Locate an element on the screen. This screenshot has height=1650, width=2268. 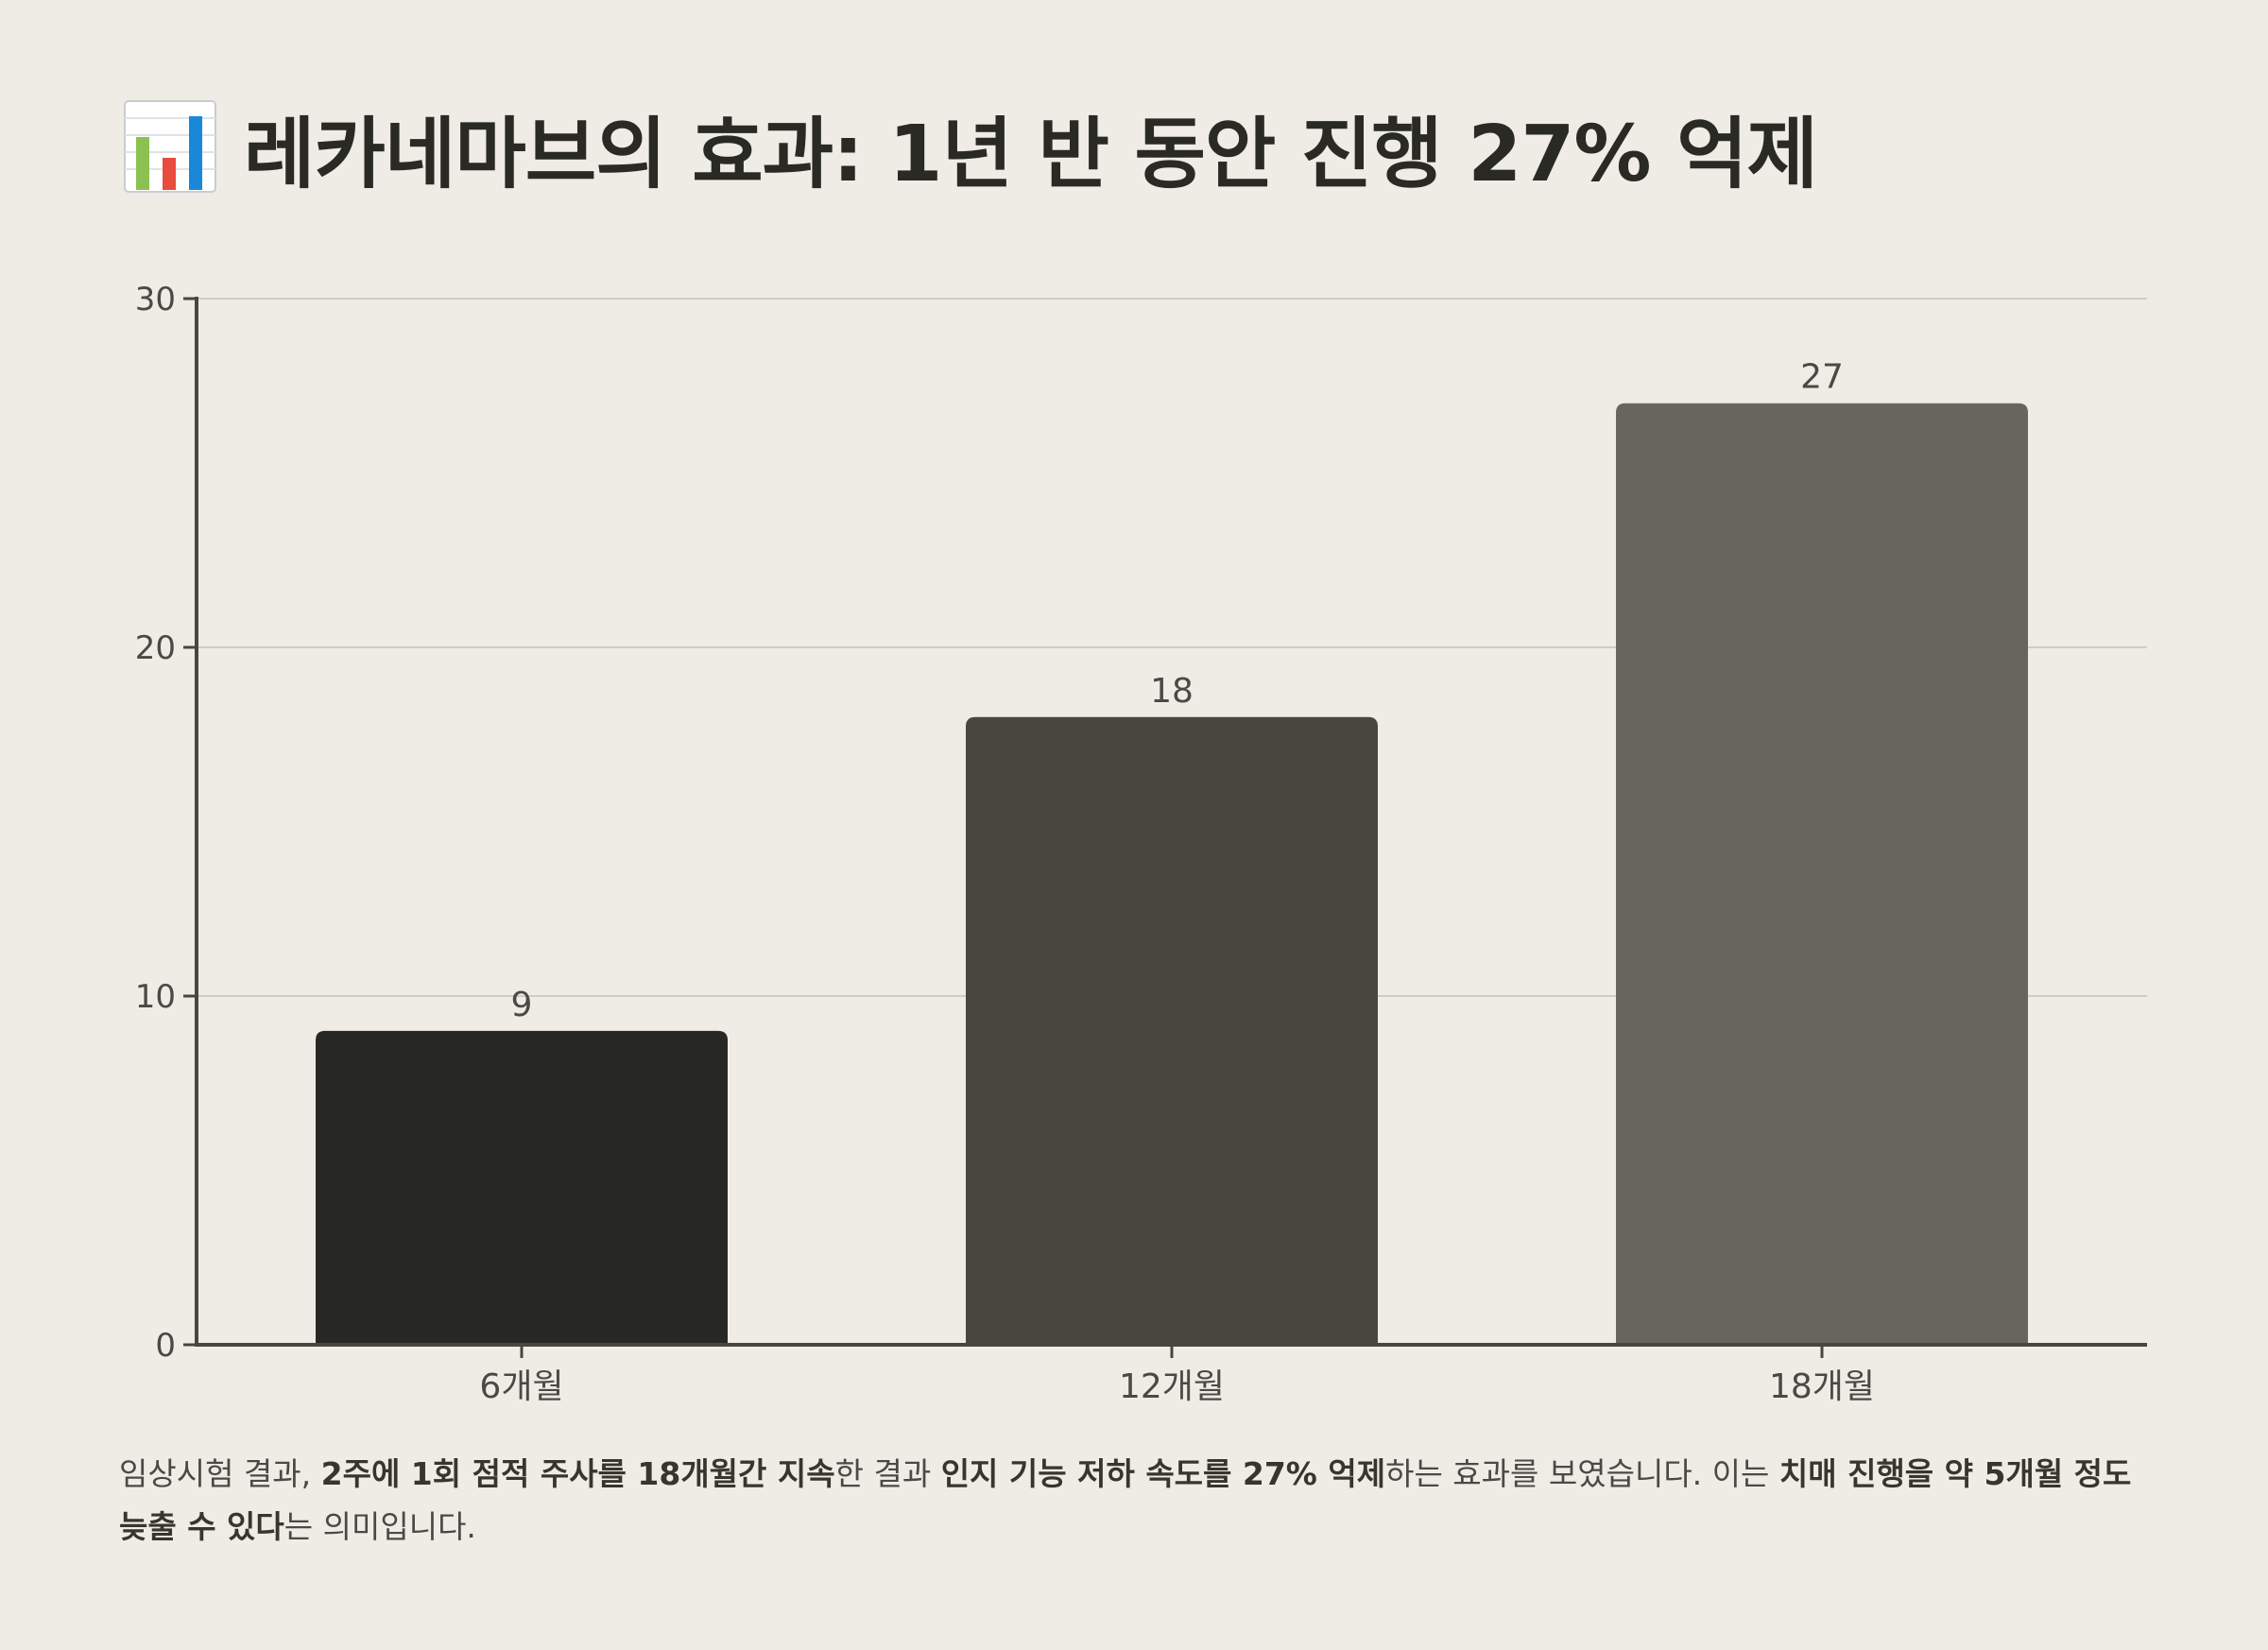
caption-text: 한 결과 is located at coordinates (887, 1473).